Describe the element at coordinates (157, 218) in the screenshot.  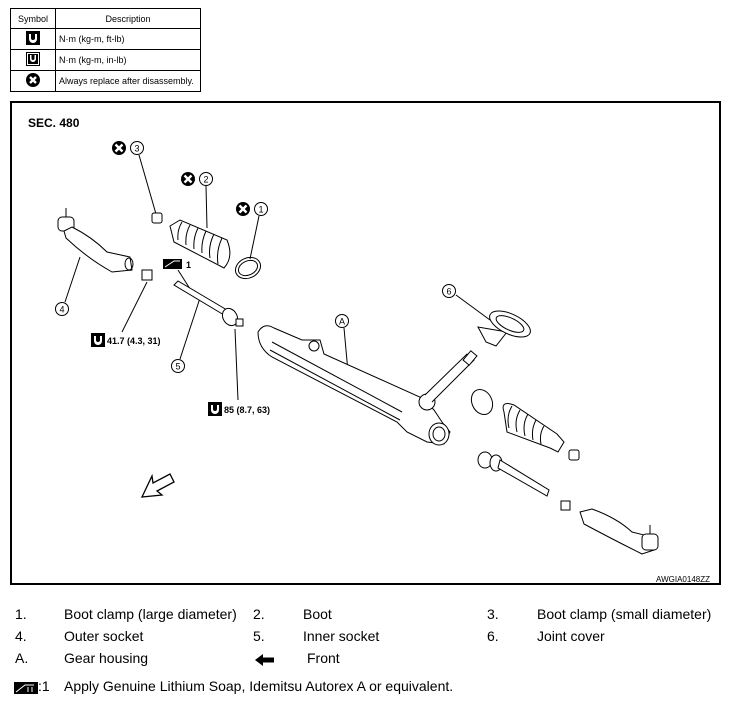
I see `boot-clamp-small-left` at that location.